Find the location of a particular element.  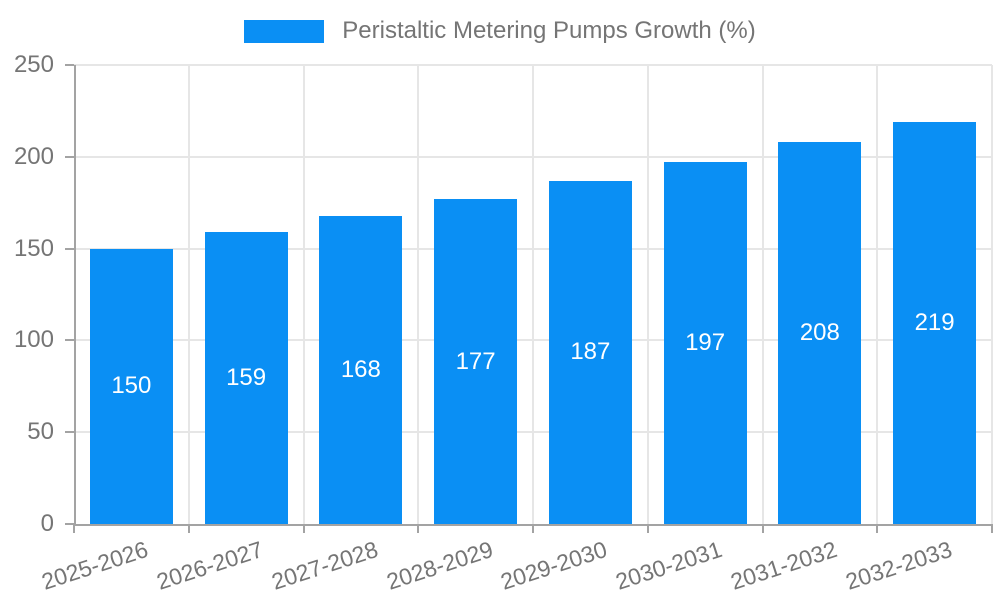

bar-value-label: 159 is located at coordinates (246, 378).